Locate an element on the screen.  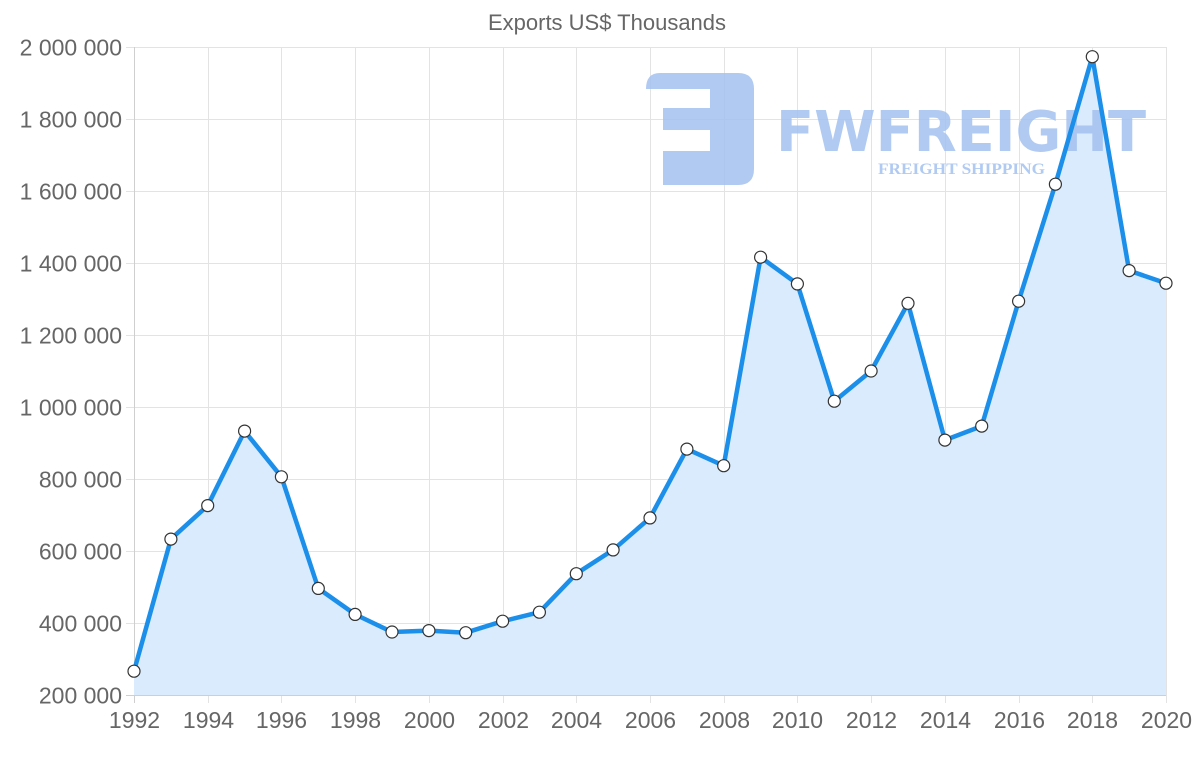
y-axis-tick-label: 600 000 is located at coordinates (80, 552).